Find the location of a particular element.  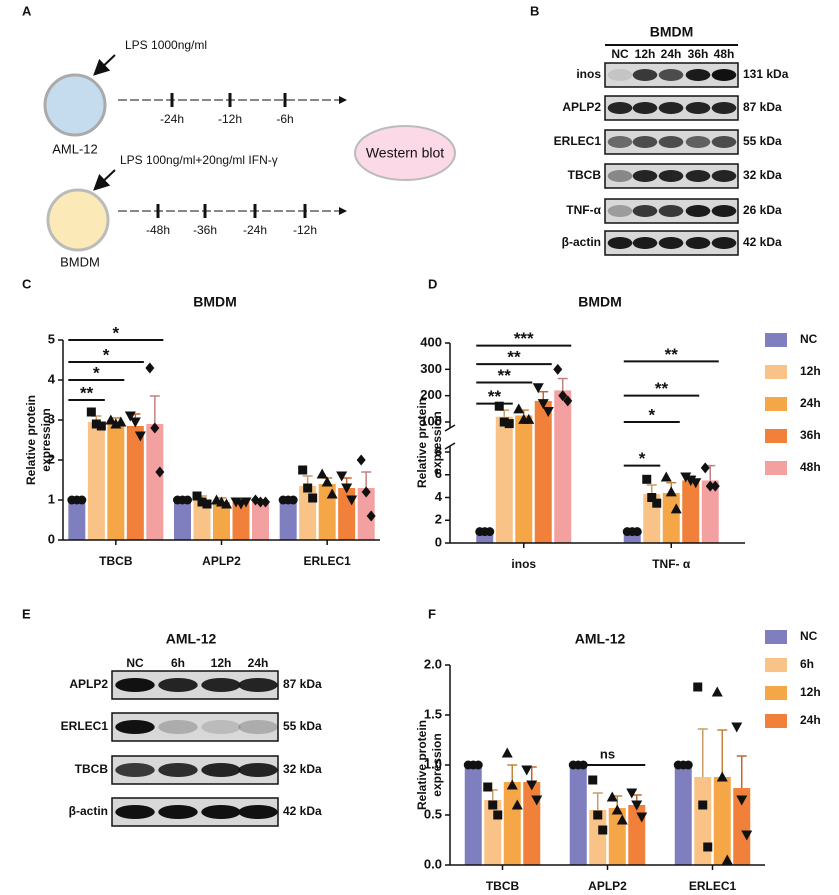

endpoint-ellipse is located at coordinates (405, 153).